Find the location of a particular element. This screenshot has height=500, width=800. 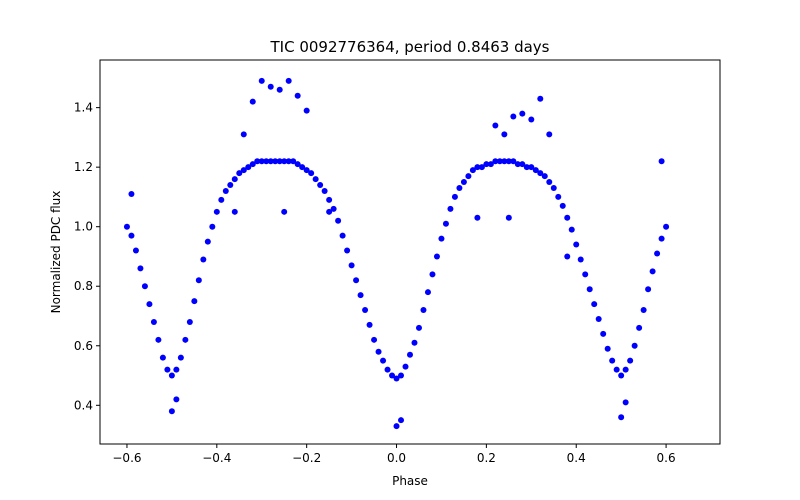

x-tick-label: 0.2 is located at coordinates (486, 458).